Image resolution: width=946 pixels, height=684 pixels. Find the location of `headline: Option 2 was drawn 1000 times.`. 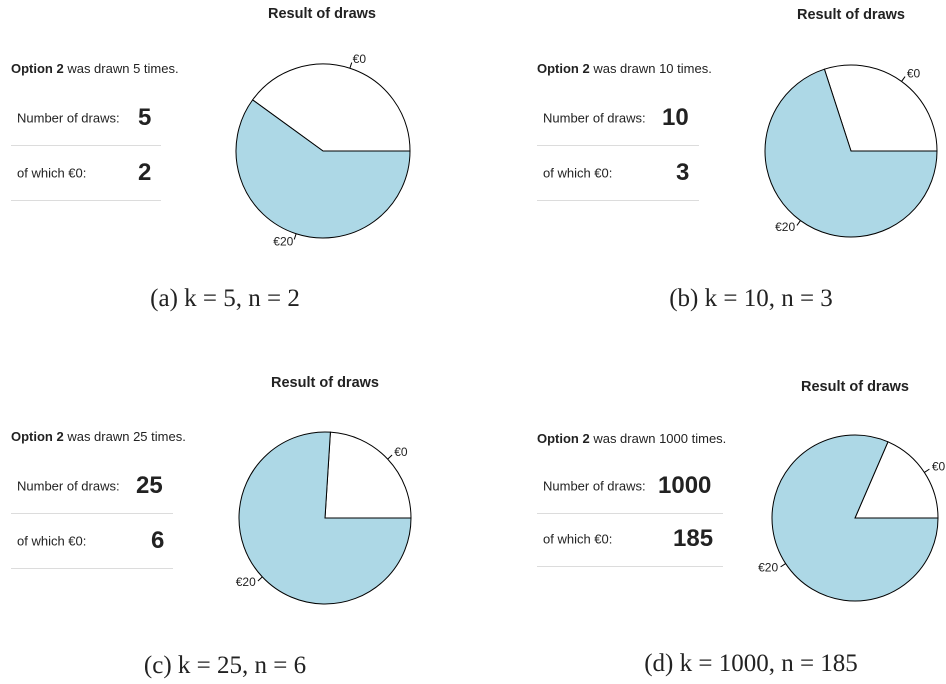

headline: Option 2 was drawn 1000 times. is located at coordinates (631, 438).